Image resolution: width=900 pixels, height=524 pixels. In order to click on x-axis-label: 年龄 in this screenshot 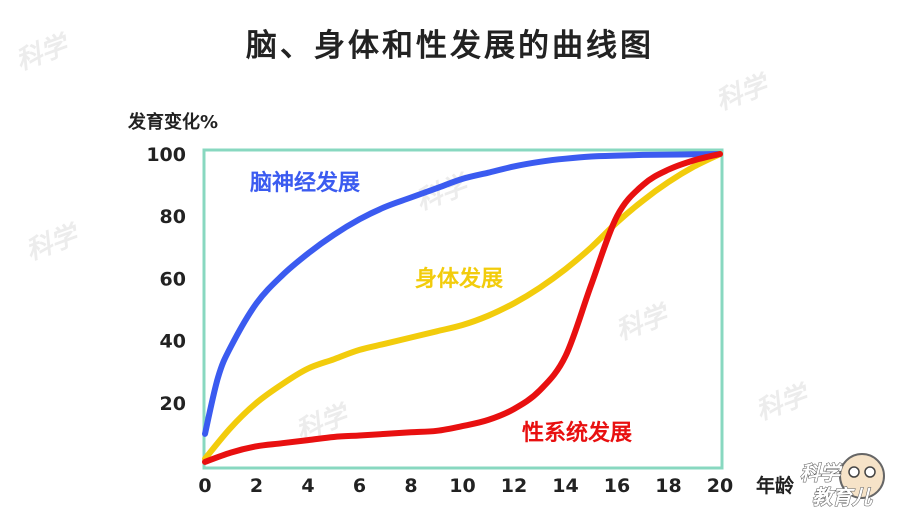, I will do `click(775, 485)`.